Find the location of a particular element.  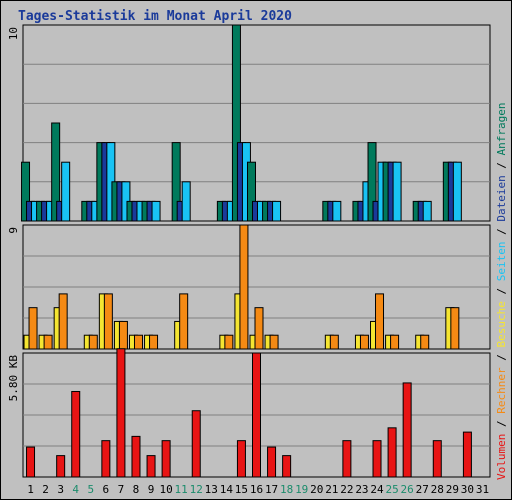

x-tick-label: 17 is located at coordinates (271, 489).